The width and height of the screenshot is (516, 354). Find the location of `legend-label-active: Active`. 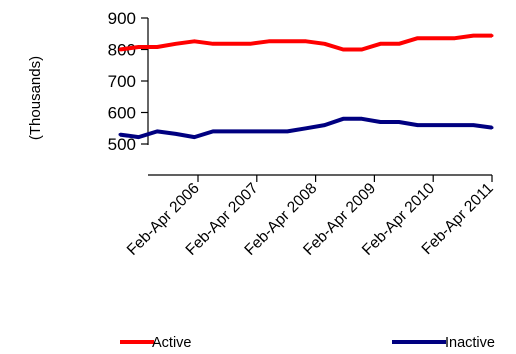

legend-label-active: Active is located at coordinates (172, 343).